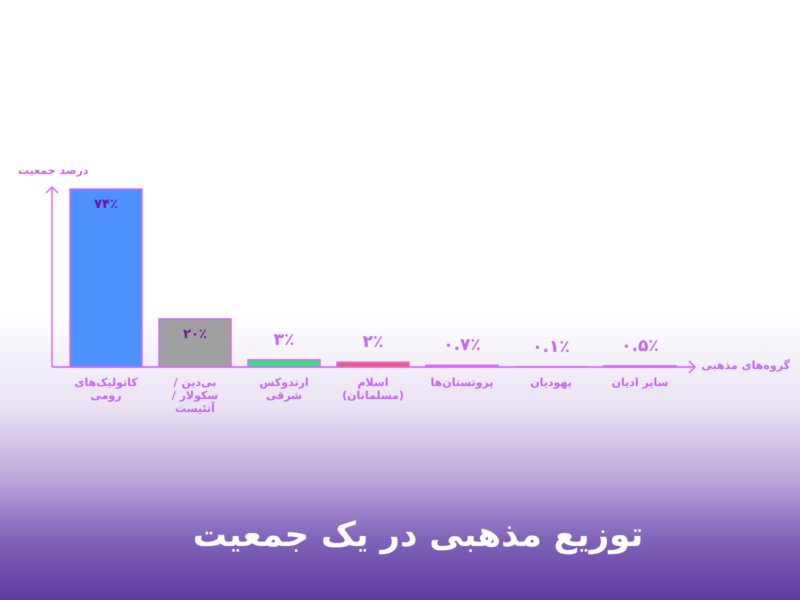 The width and height of the screenshot is (800, 600). I want to click on data-label: ۰.۷٪, so click(462, 345).